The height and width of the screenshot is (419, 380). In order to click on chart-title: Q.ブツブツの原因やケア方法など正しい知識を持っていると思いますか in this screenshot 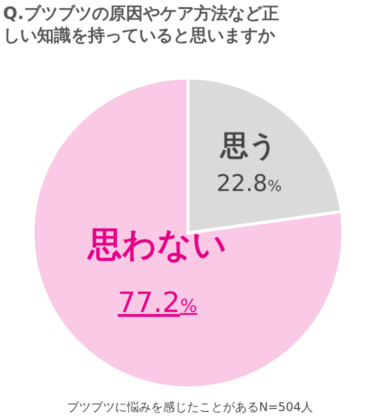, I will do `click(141, 25)`.